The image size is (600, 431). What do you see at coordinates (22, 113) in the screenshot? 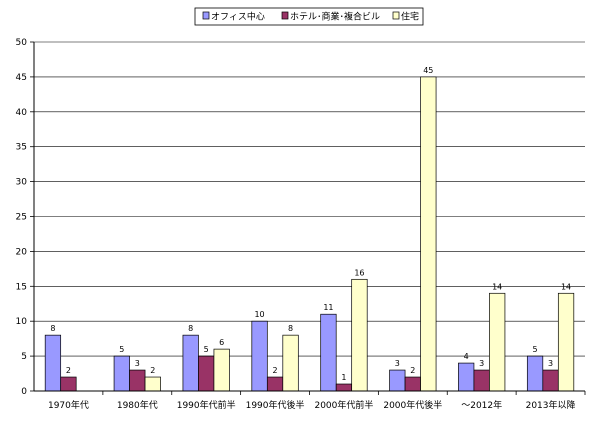
I see `y-tick-label: 40` at bounding box center [22, 113].